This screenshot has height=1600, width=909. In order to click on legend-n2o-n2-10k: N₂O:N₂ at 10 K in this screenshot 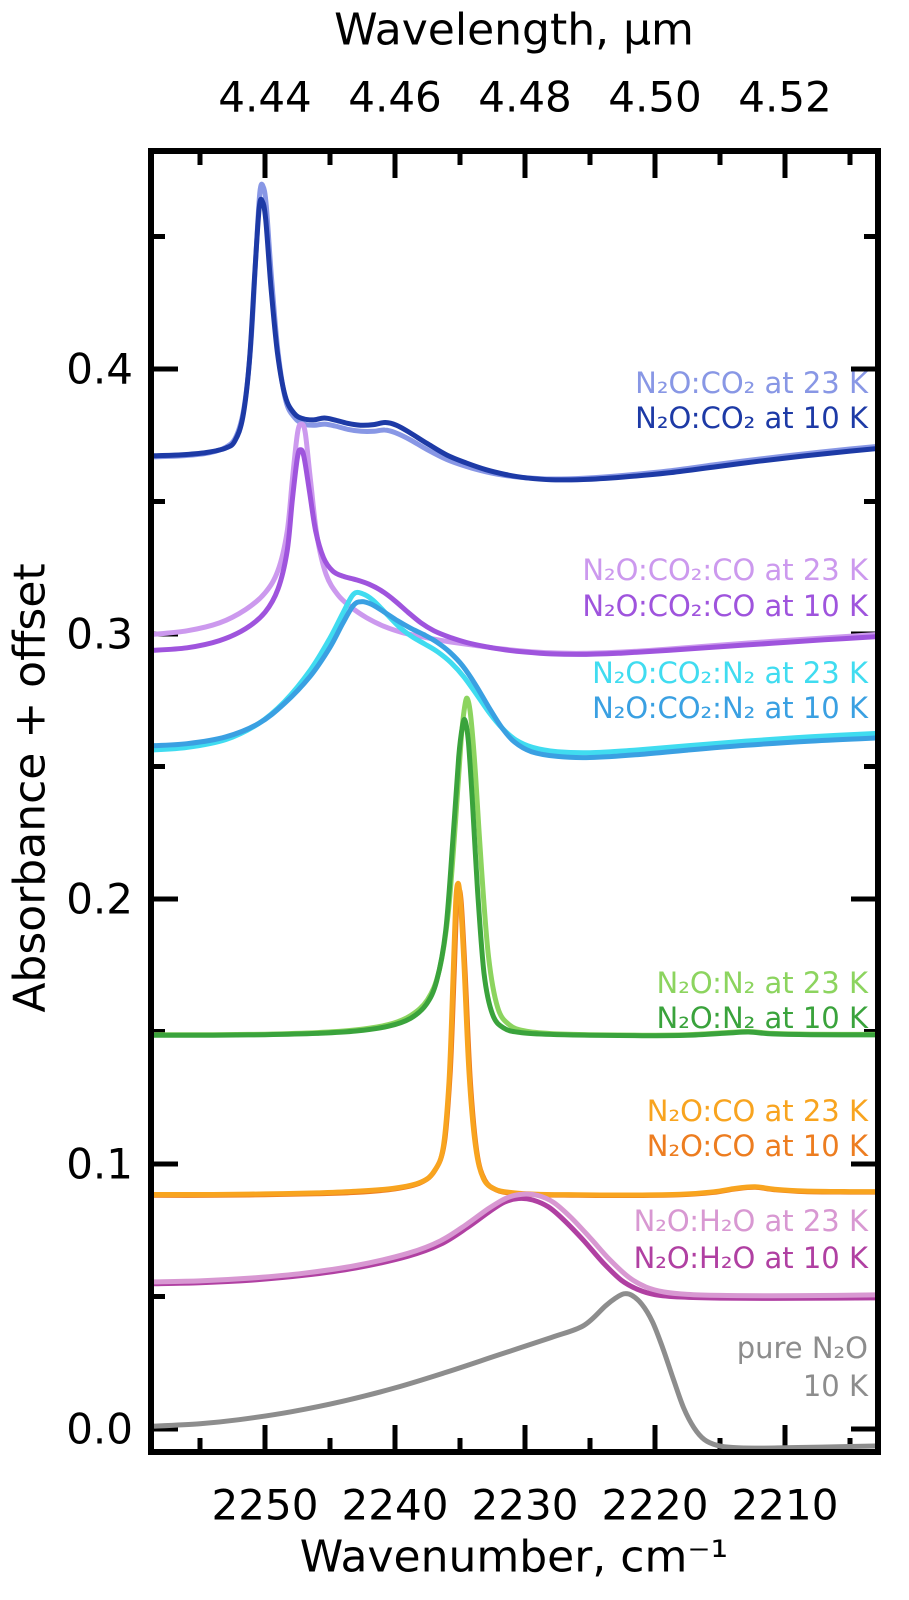, I will do `click(762, 1018)`.